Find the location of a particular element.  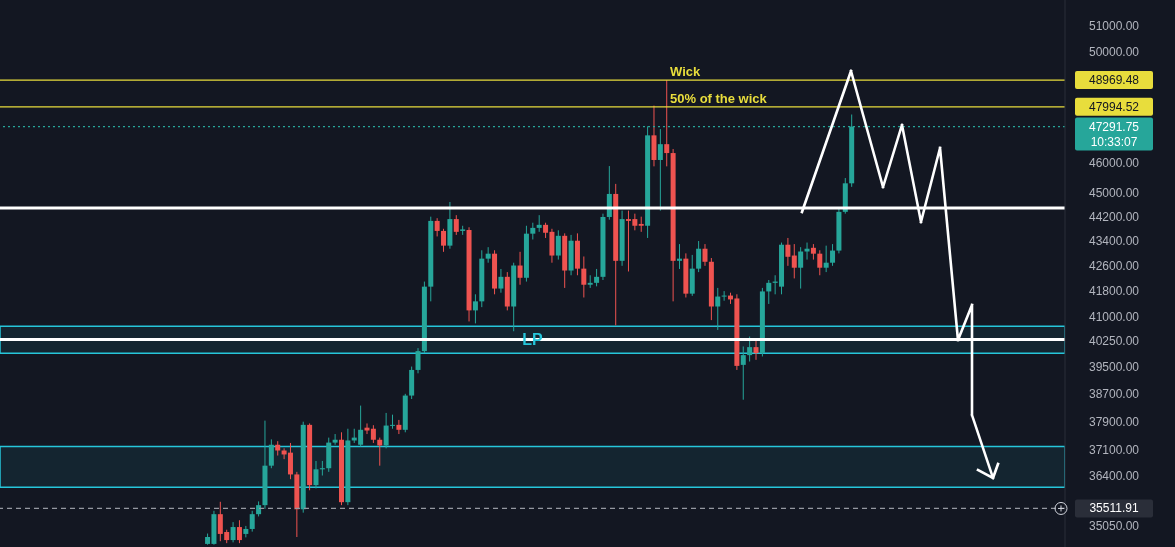

y-tick-label: 48969.48 is located at coordinates (1114, 80).